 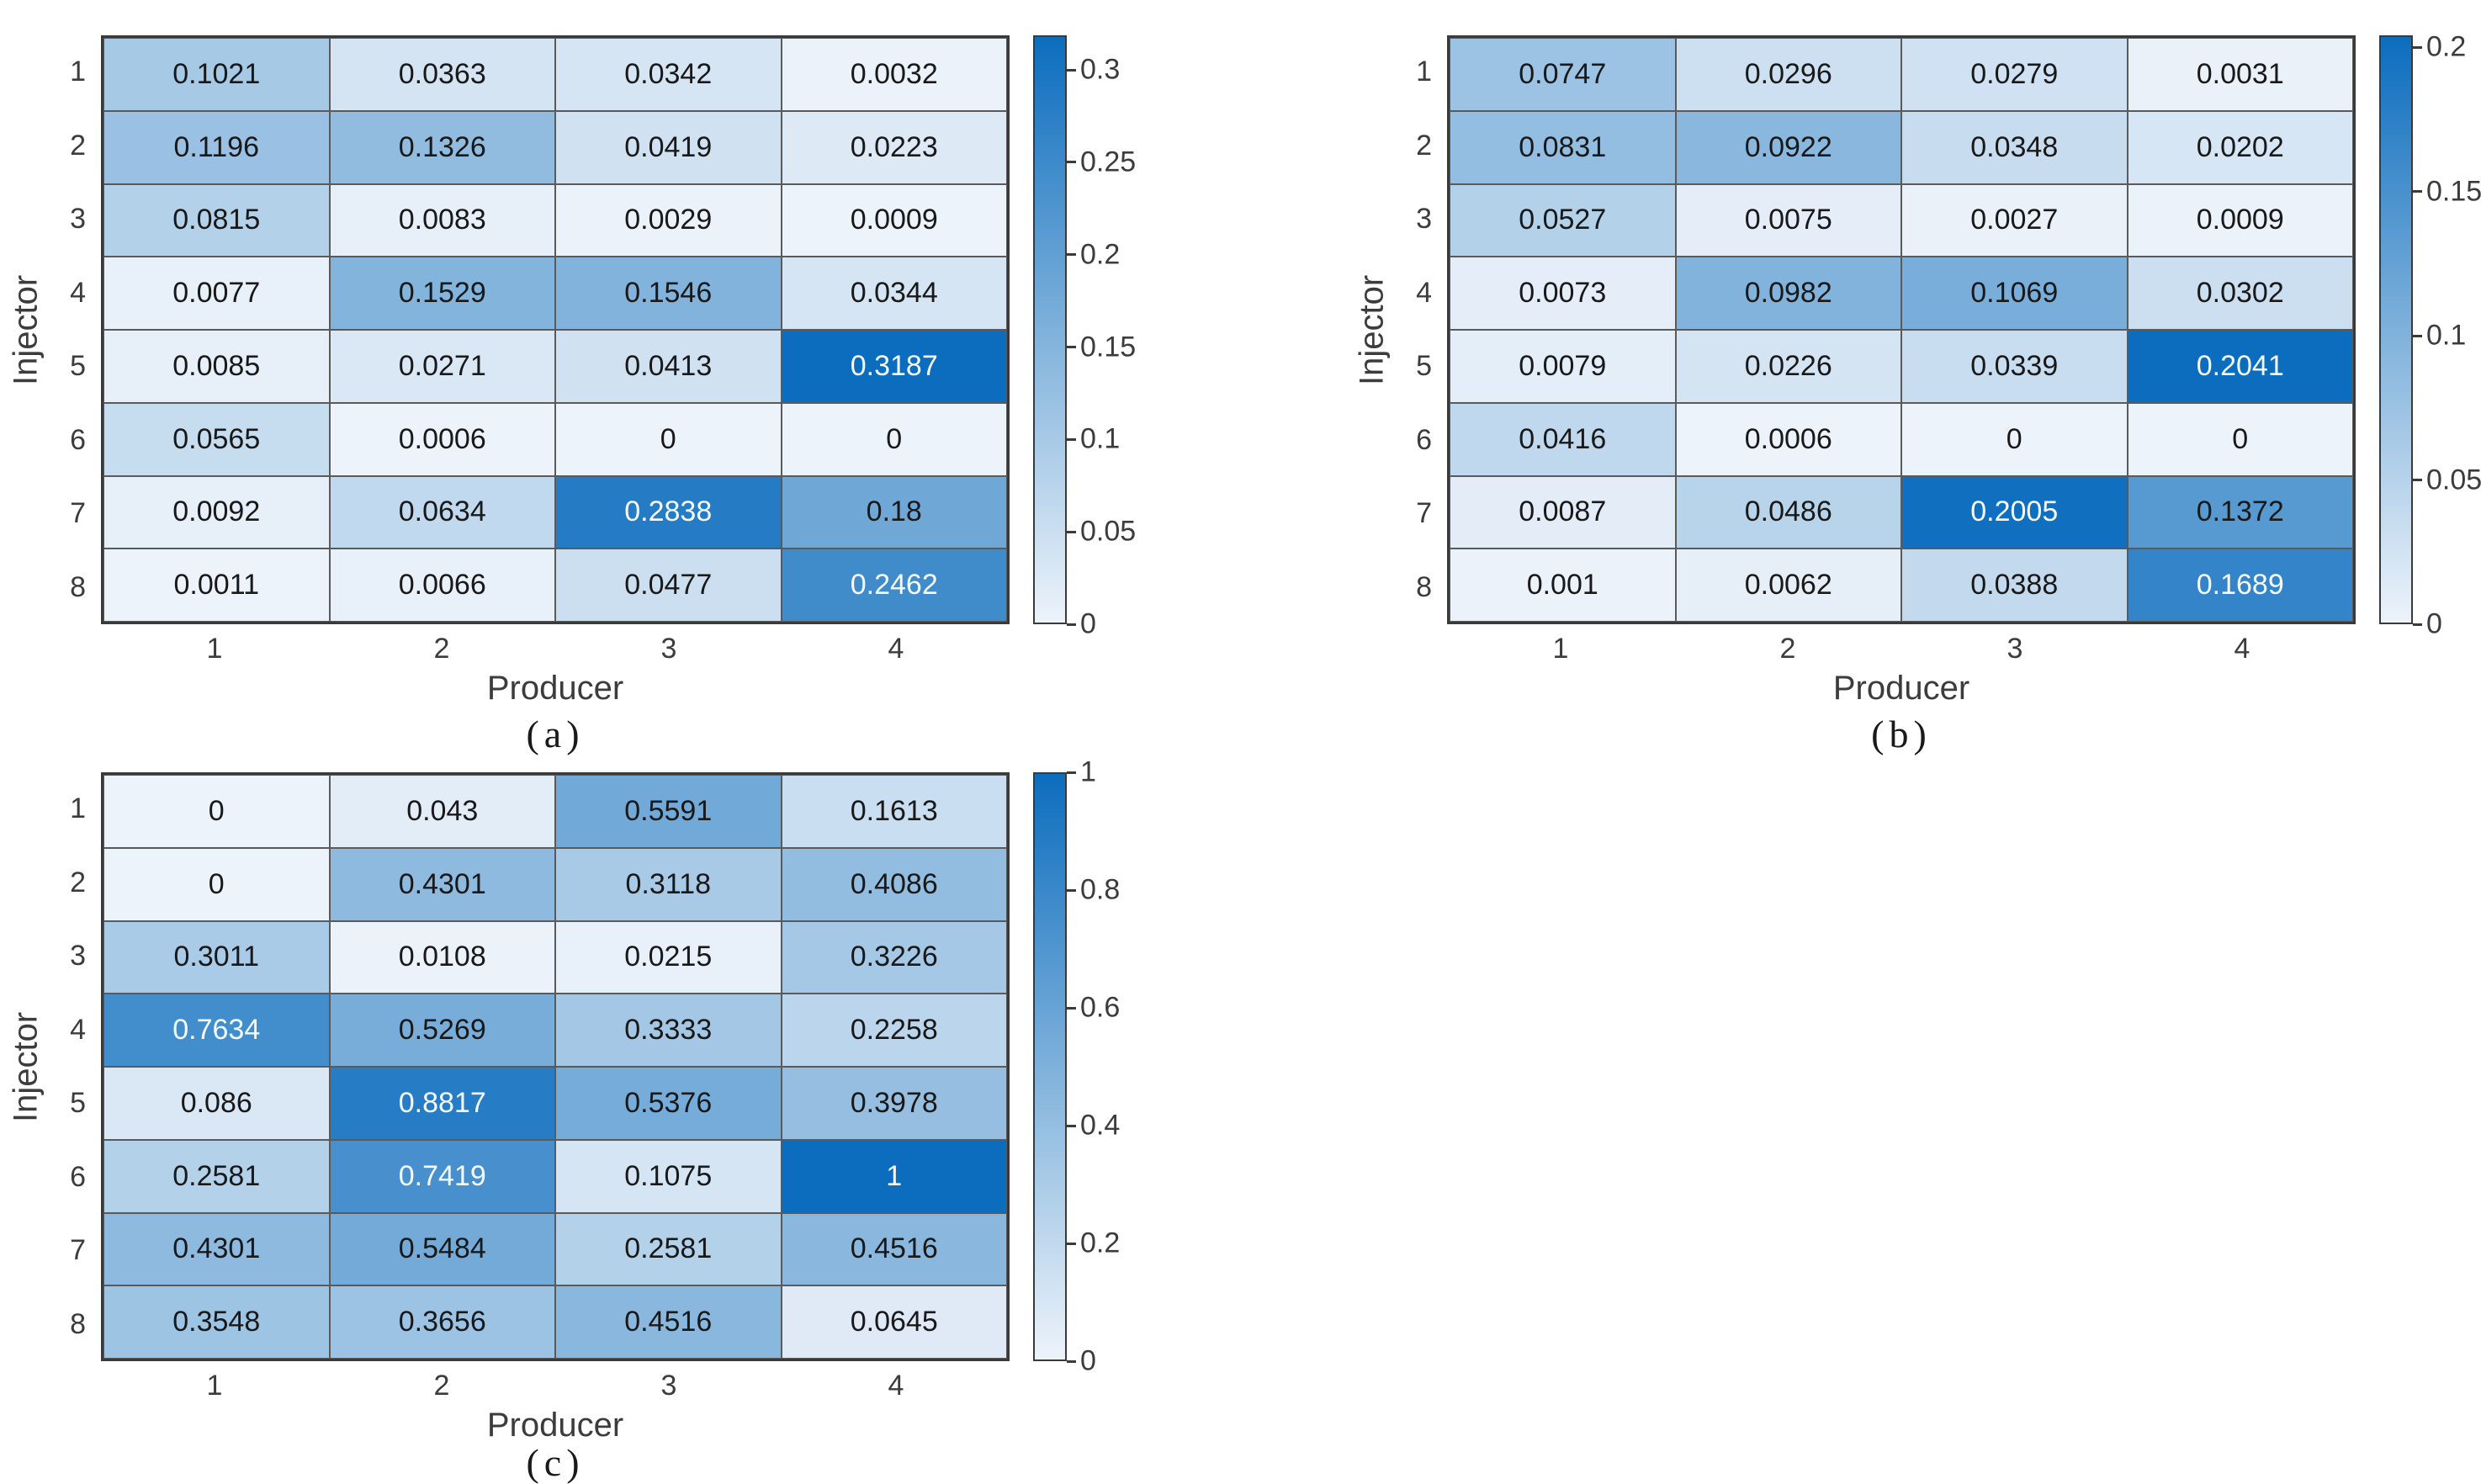 I want to click on row-tick-label: 7, so click(x=78, y=513).